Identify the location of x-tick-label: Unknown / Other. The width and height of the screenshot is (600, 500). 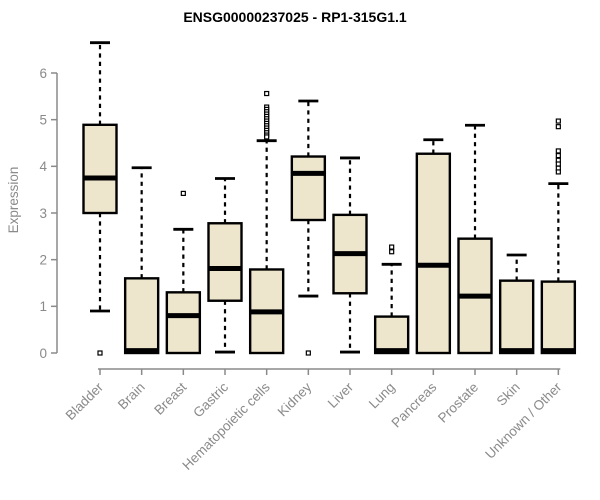
(523, 420).